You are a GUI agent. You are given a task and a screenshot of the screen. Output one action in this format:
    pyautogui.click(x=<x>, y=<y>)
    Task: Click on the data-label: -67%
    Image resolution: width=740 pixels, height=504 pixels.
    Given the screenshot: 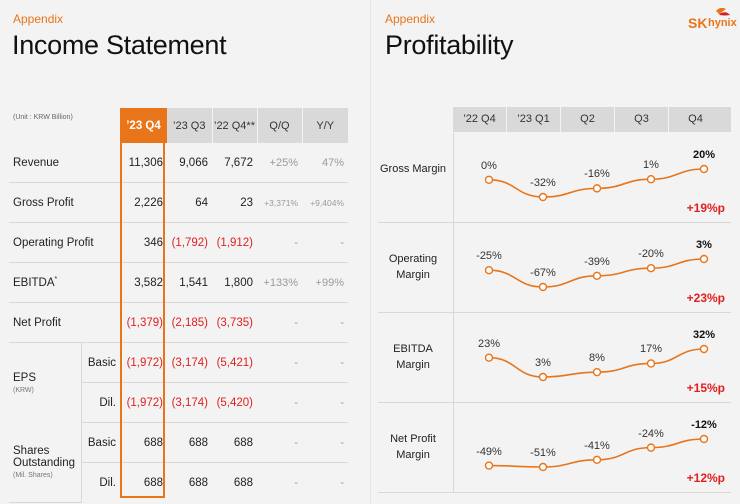 What is the action you would take?
    pyautogui.click(x=543, y=273)
    